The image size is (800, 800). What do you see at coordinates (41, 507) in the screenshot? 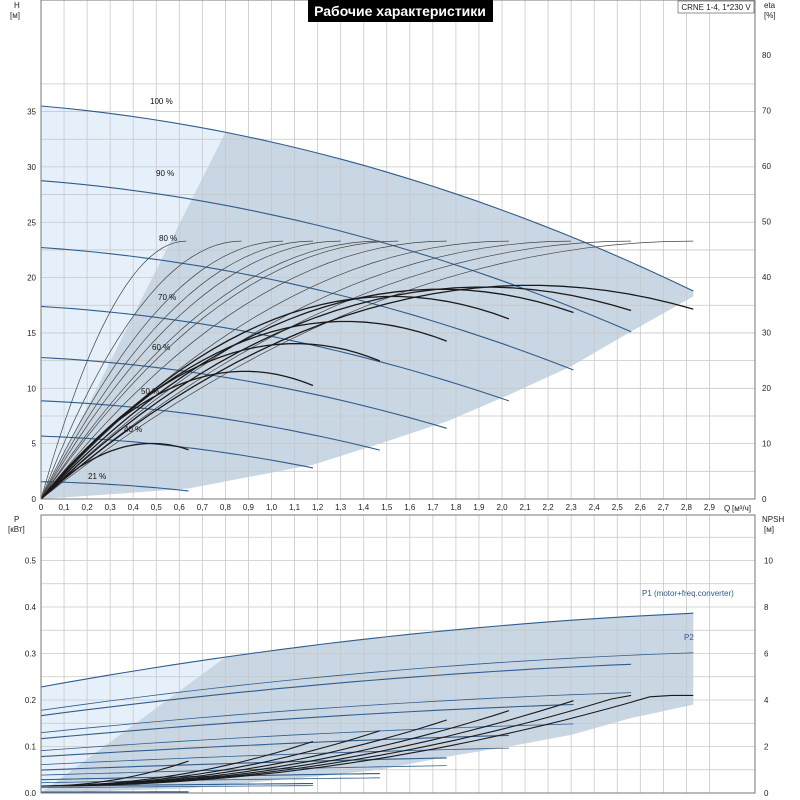
I see `x-tick-label: 0` at bounding box center [41, 507].